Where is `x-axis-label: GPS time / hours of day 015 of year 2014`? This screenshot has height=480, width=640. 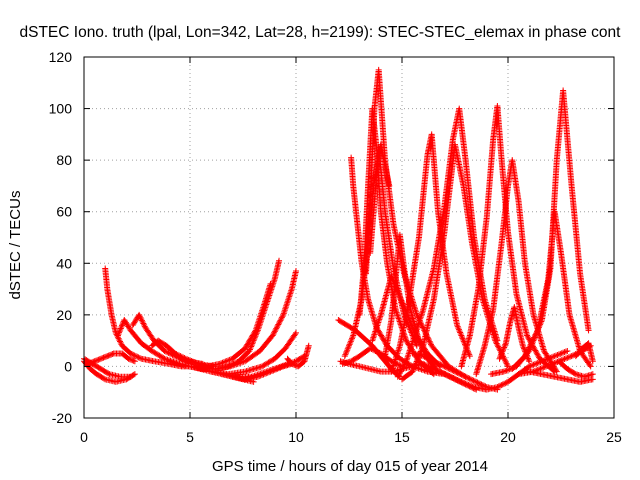 x-axis-label: GPS time / hours of day 015 of year 2014 is located at coordinates (350, 466).